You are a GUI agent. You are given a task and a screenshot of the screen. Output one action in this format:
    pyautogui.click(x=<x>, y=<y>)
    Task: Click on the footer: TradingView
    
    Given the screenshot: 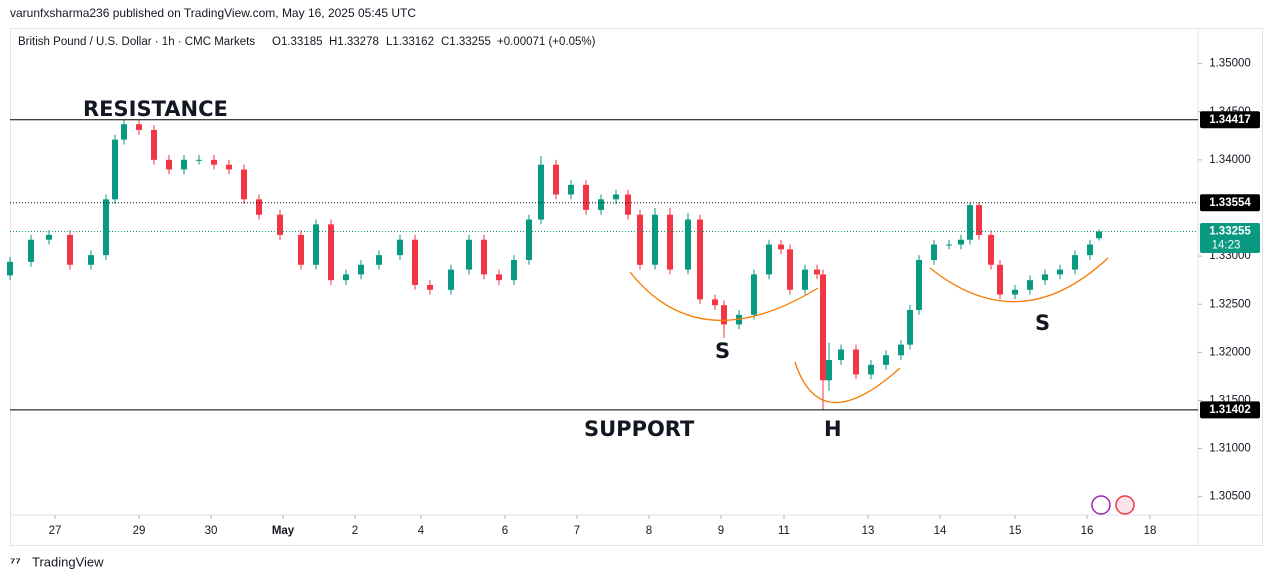 What is the action you would take?
    pyautogui.click(x=68, y=561)
    